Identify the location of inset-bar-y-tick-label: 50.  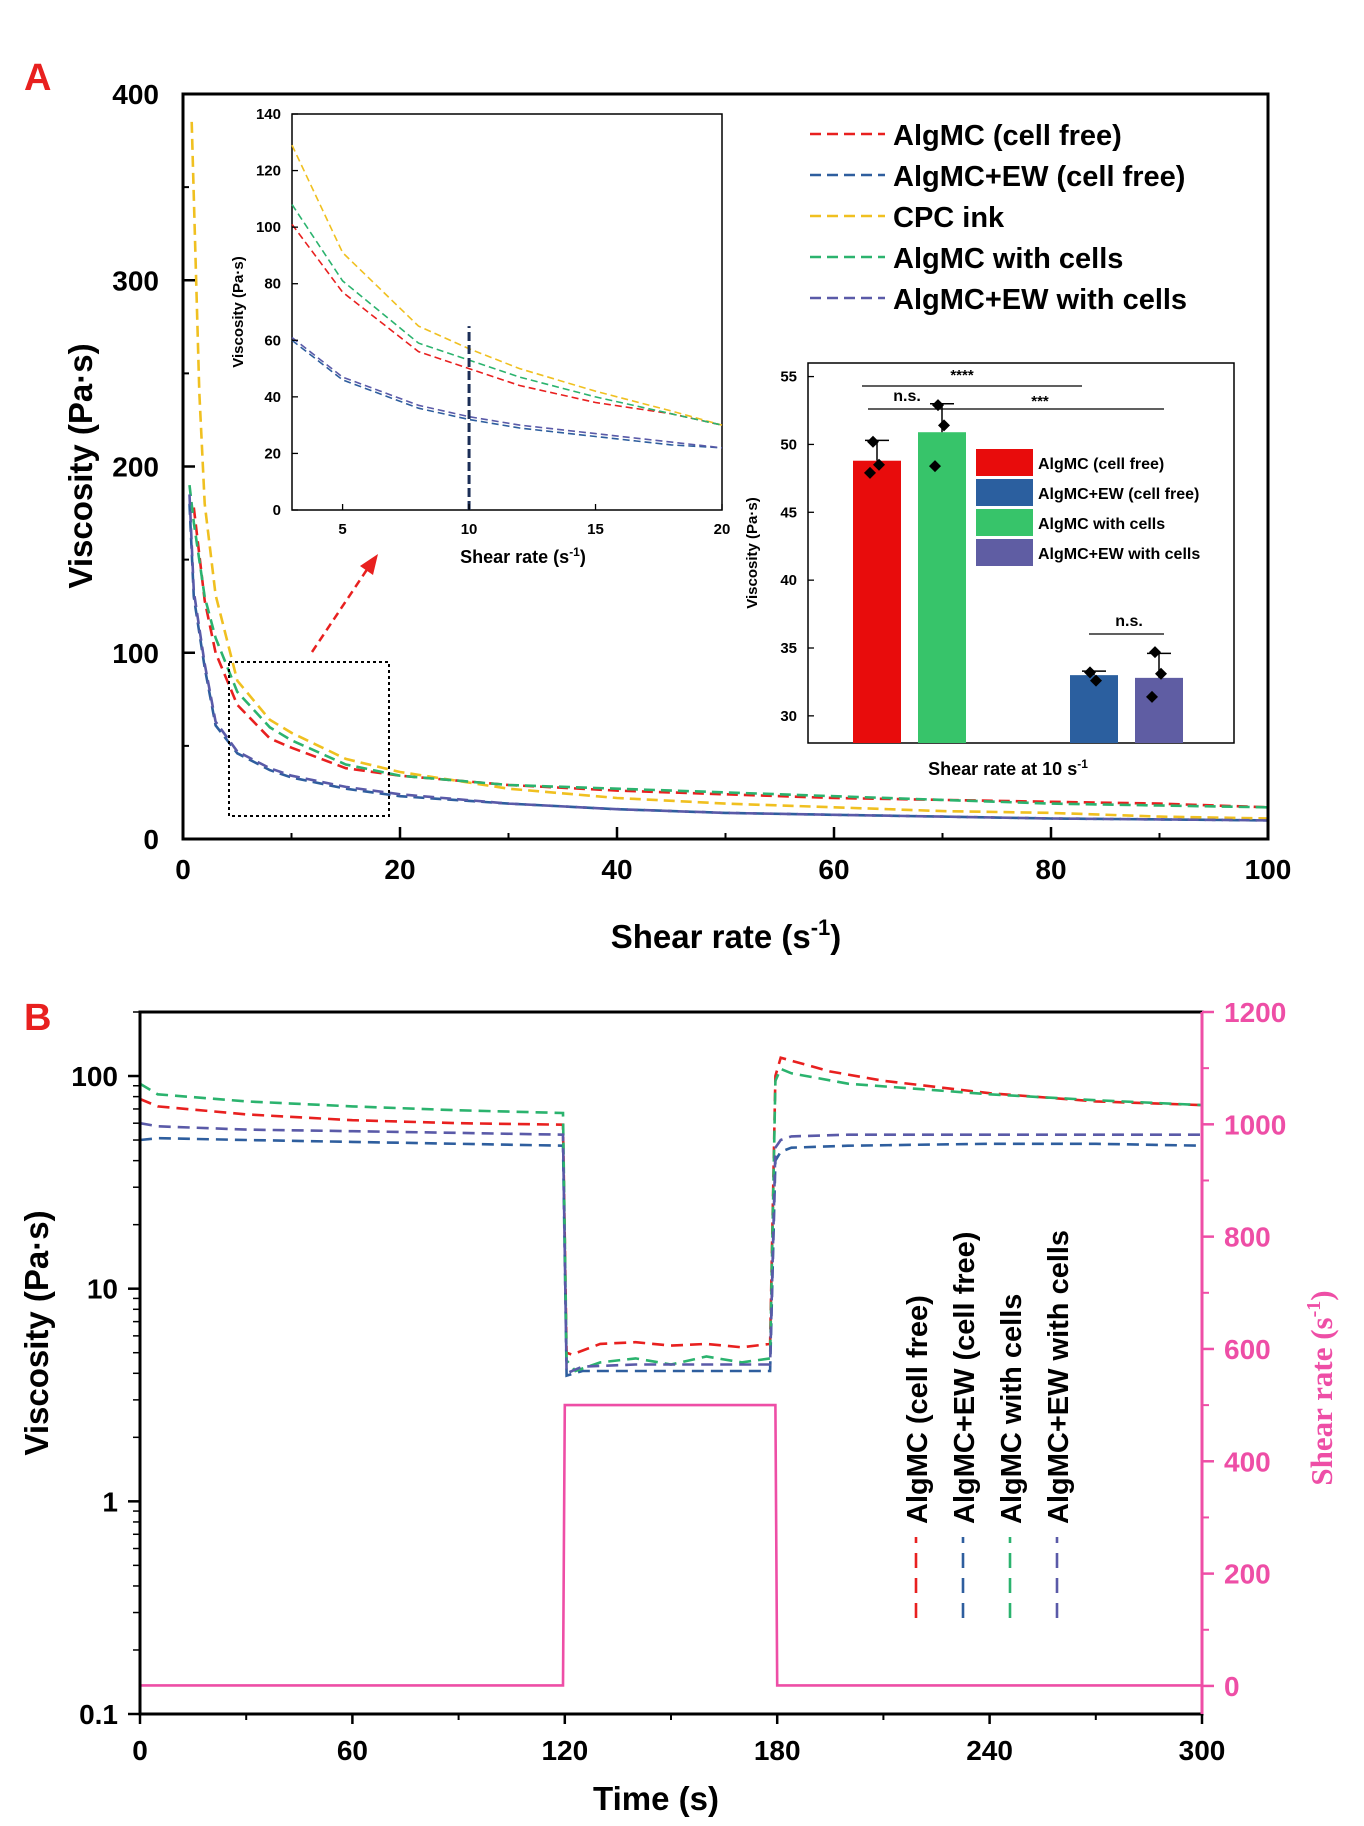
(788, 444).